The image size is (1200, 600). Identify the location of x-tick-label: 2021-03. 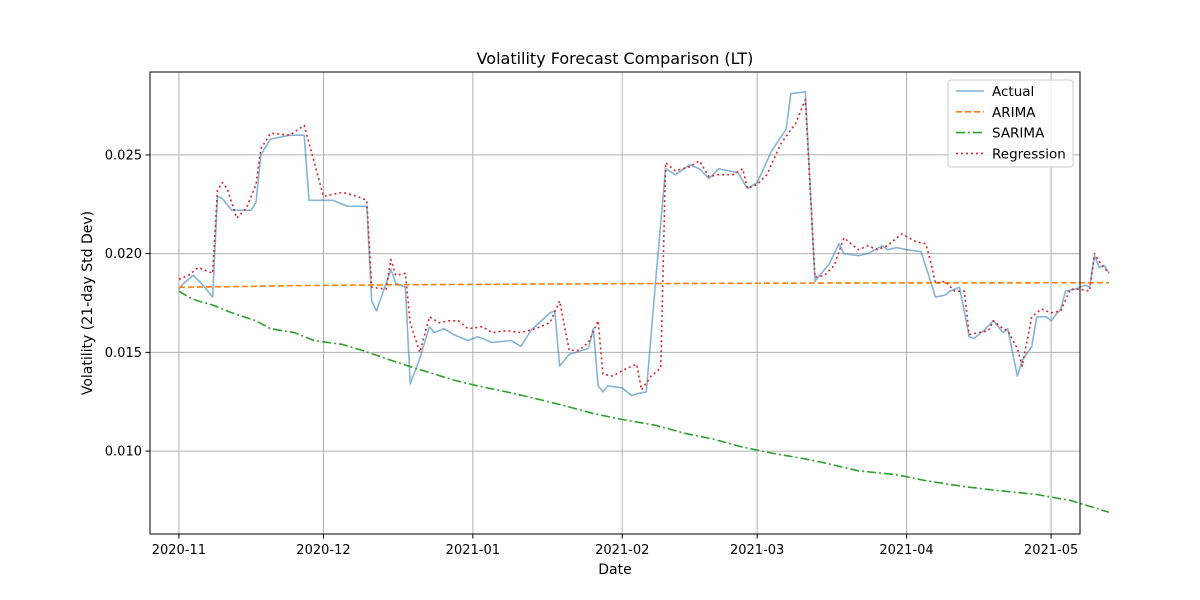
(757, 550).